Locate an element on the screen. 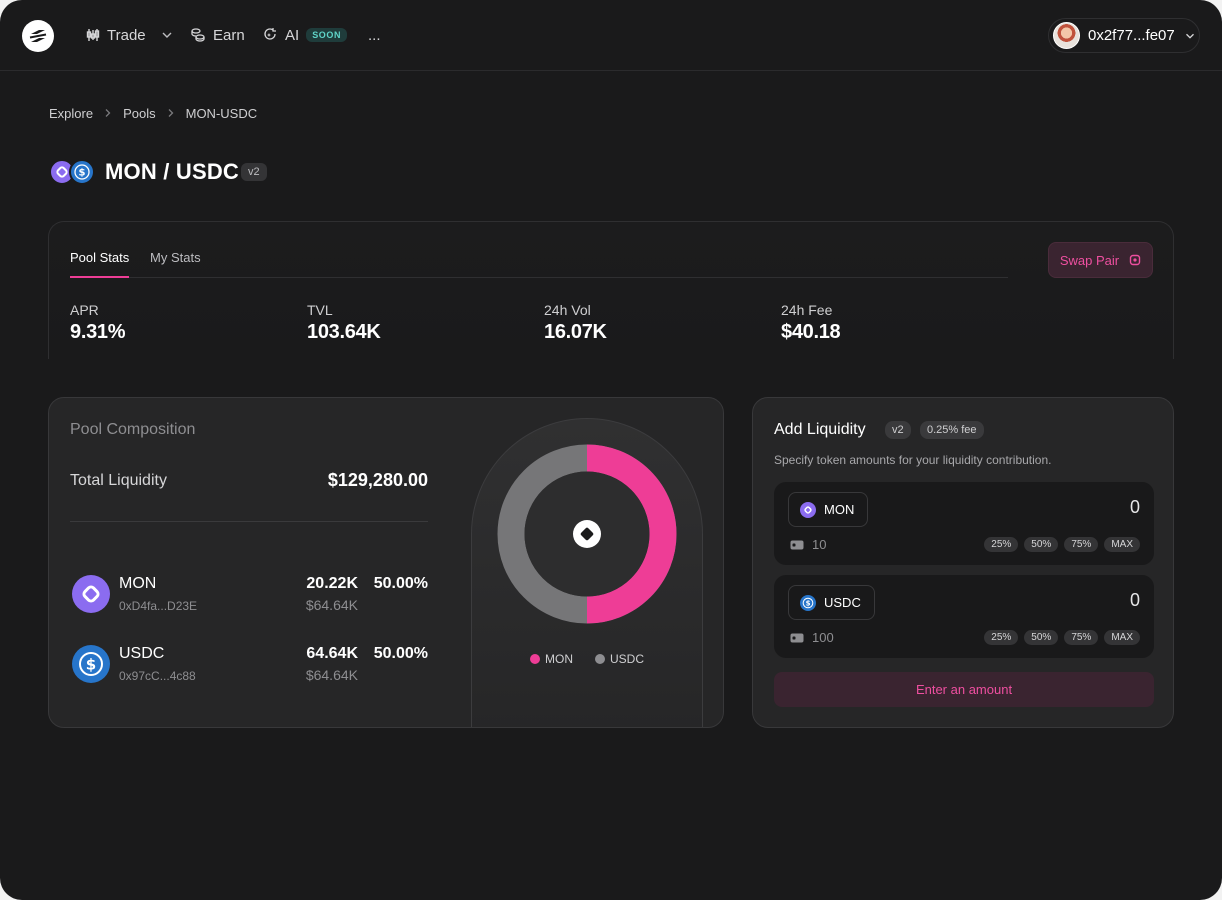  wallet-button: 0x2f77...fe07 is located at coordinates (1124, 35).